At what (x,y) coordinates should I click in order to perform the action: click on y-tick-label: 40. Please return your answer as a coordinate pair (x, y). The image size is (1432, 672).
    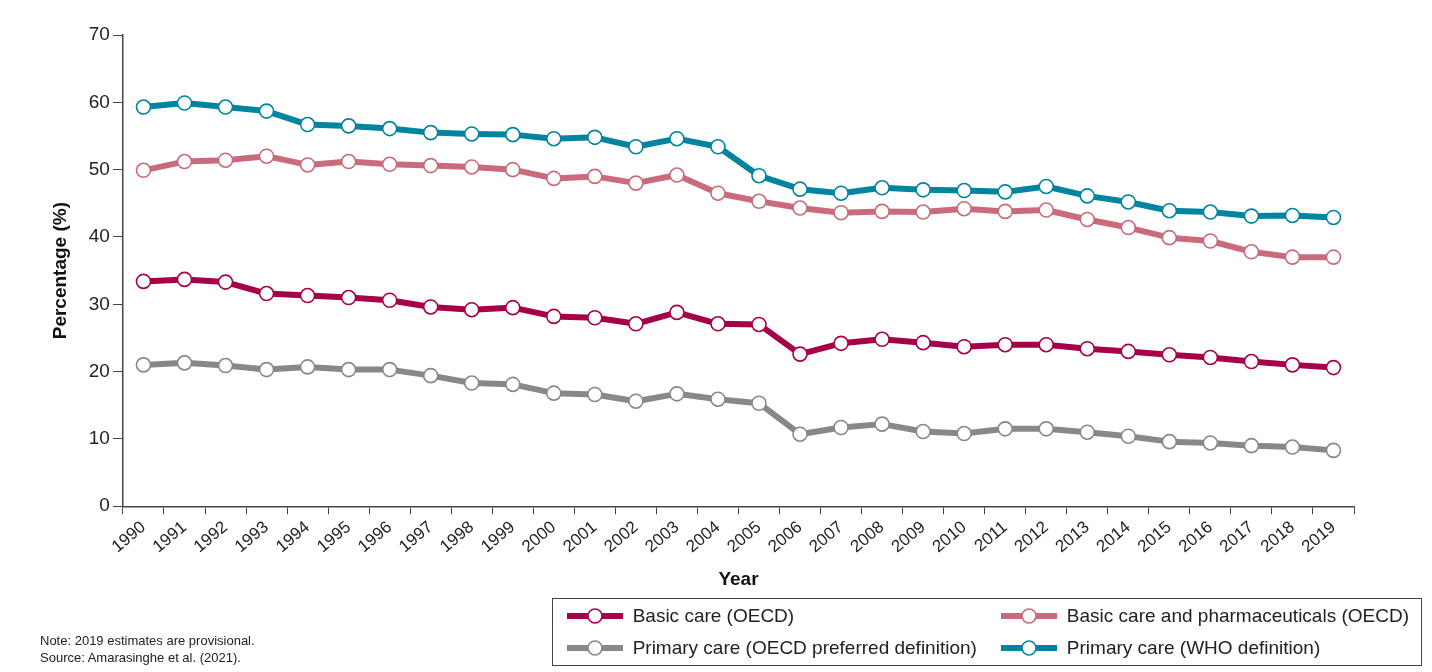
    Looking at the image, I should click on (99, 236).